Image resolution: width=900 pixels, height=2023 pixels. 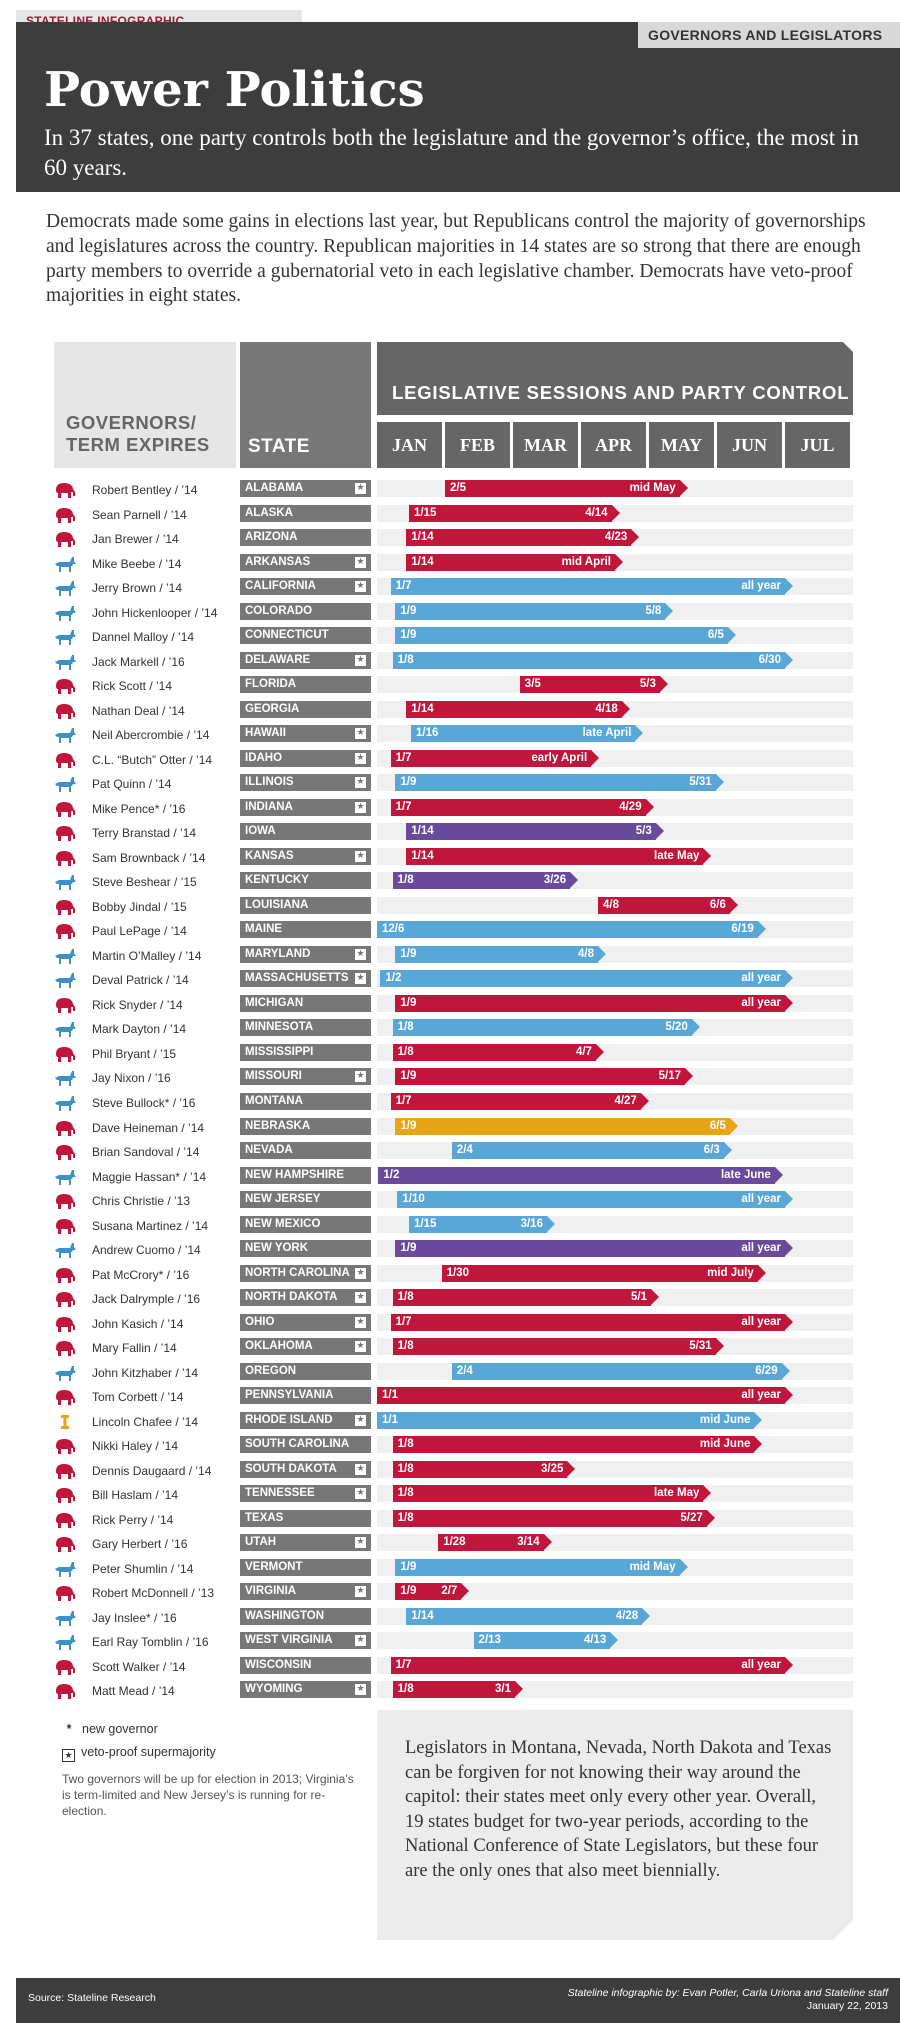 I want to click on session-bar: 1/9 mid May, so click(x=541, y=1567).